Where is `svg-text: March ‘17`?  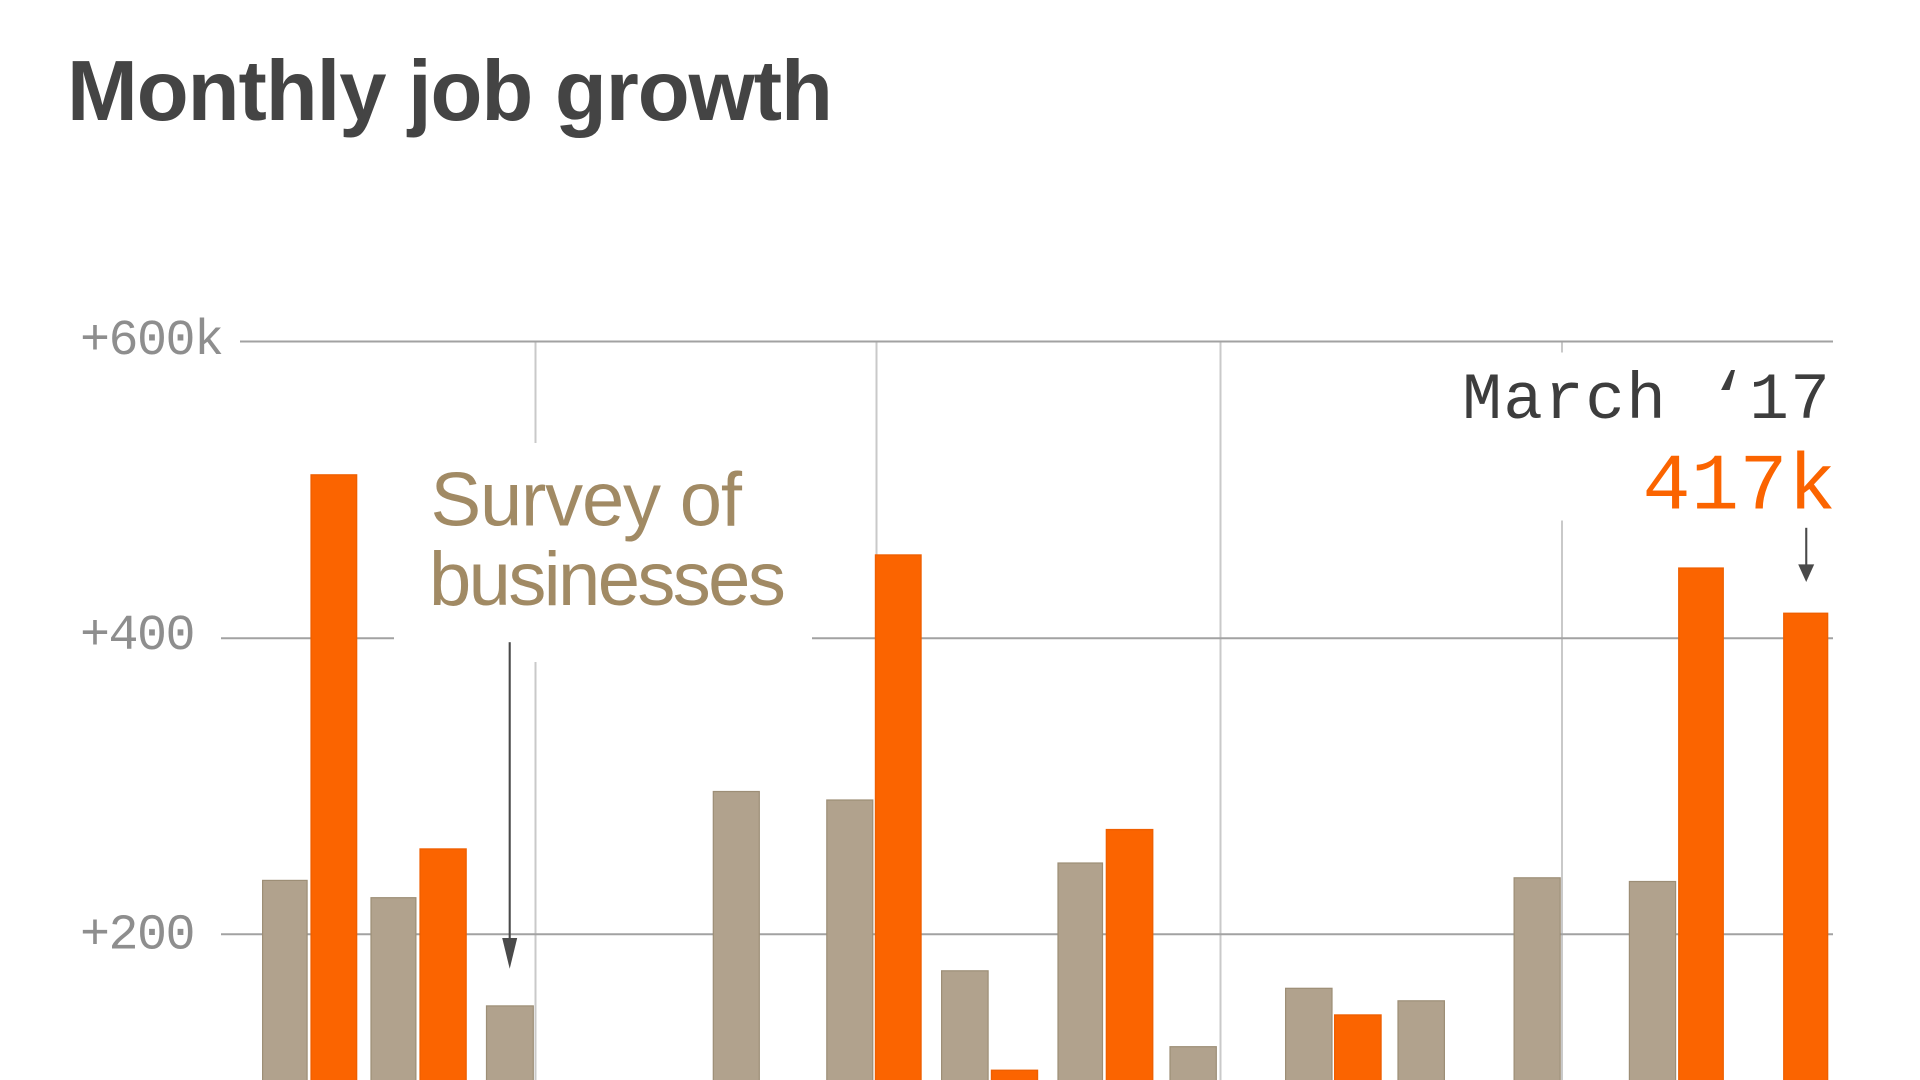
svg-text: March ‘17 is located at coordinates (1646, 400).